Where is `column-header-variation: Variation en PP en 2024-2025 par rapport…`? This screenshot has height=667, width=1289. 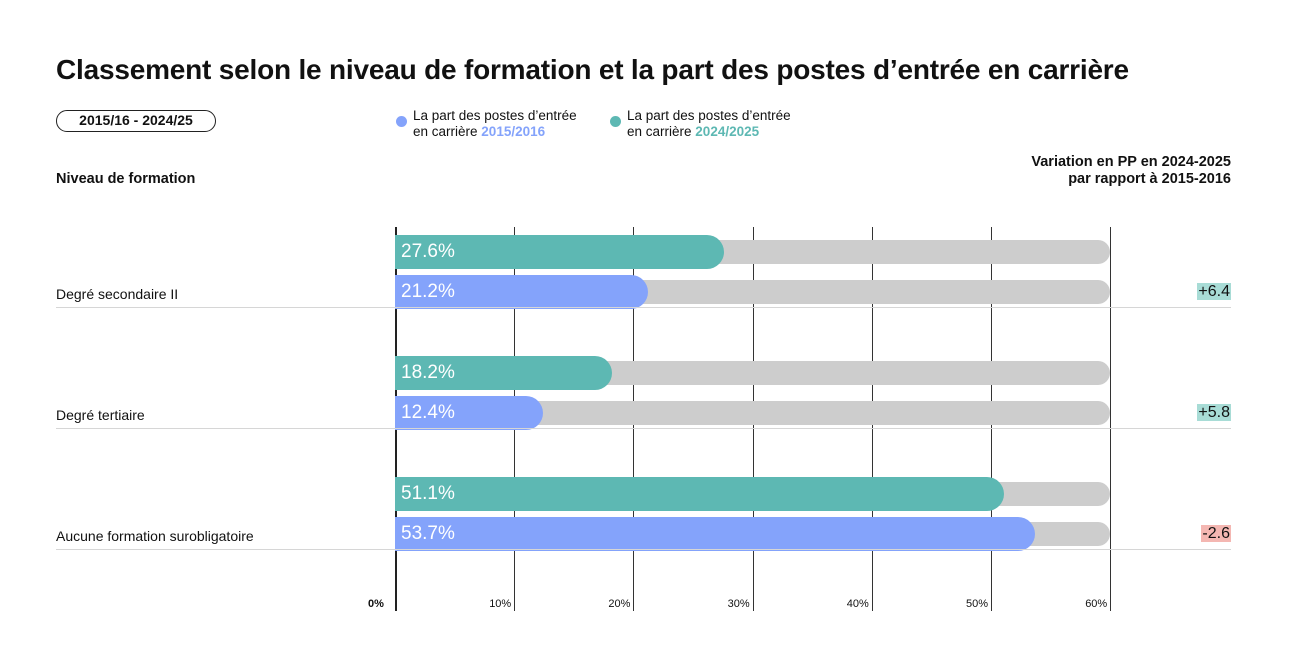
column-header-variation: Variation en PP en 2024-2025 par rapport… is located at coordinates (1131, 171).